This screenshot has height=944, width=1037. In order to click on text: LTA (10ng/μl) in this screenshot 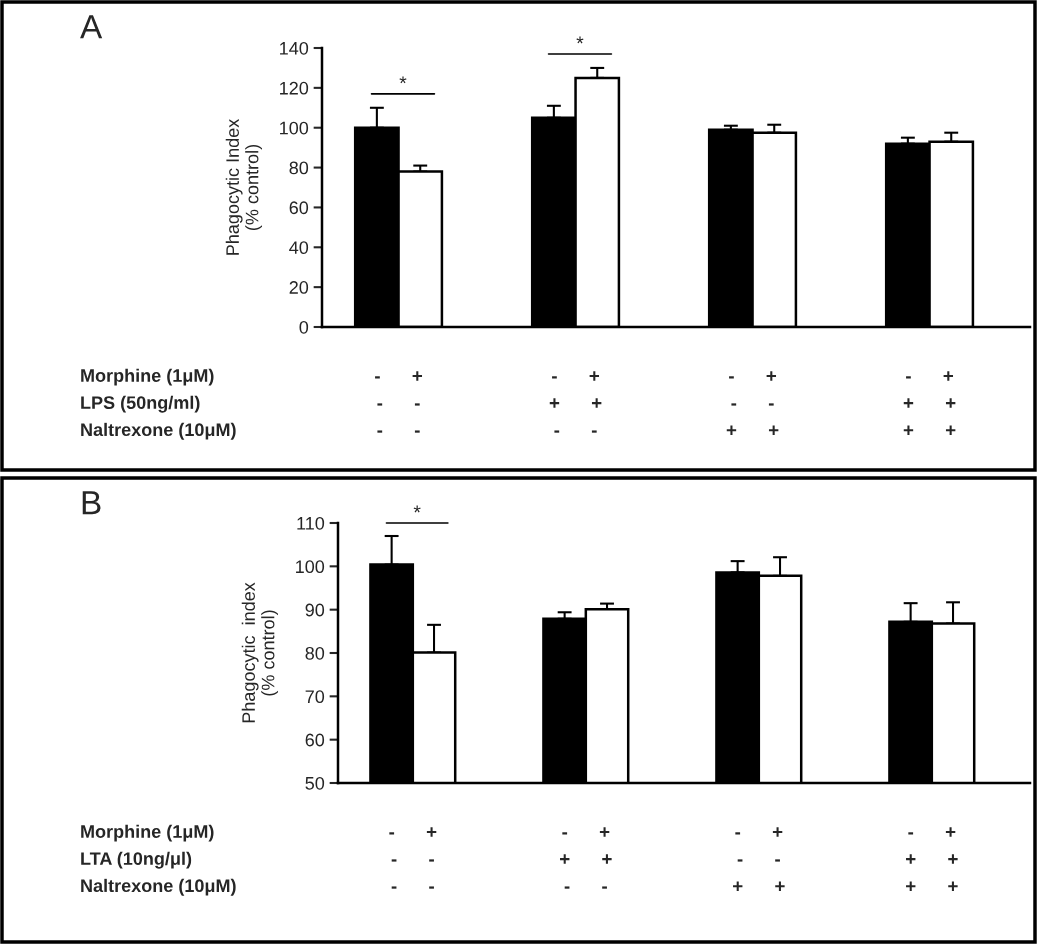, I will do `click(136, 860)`.